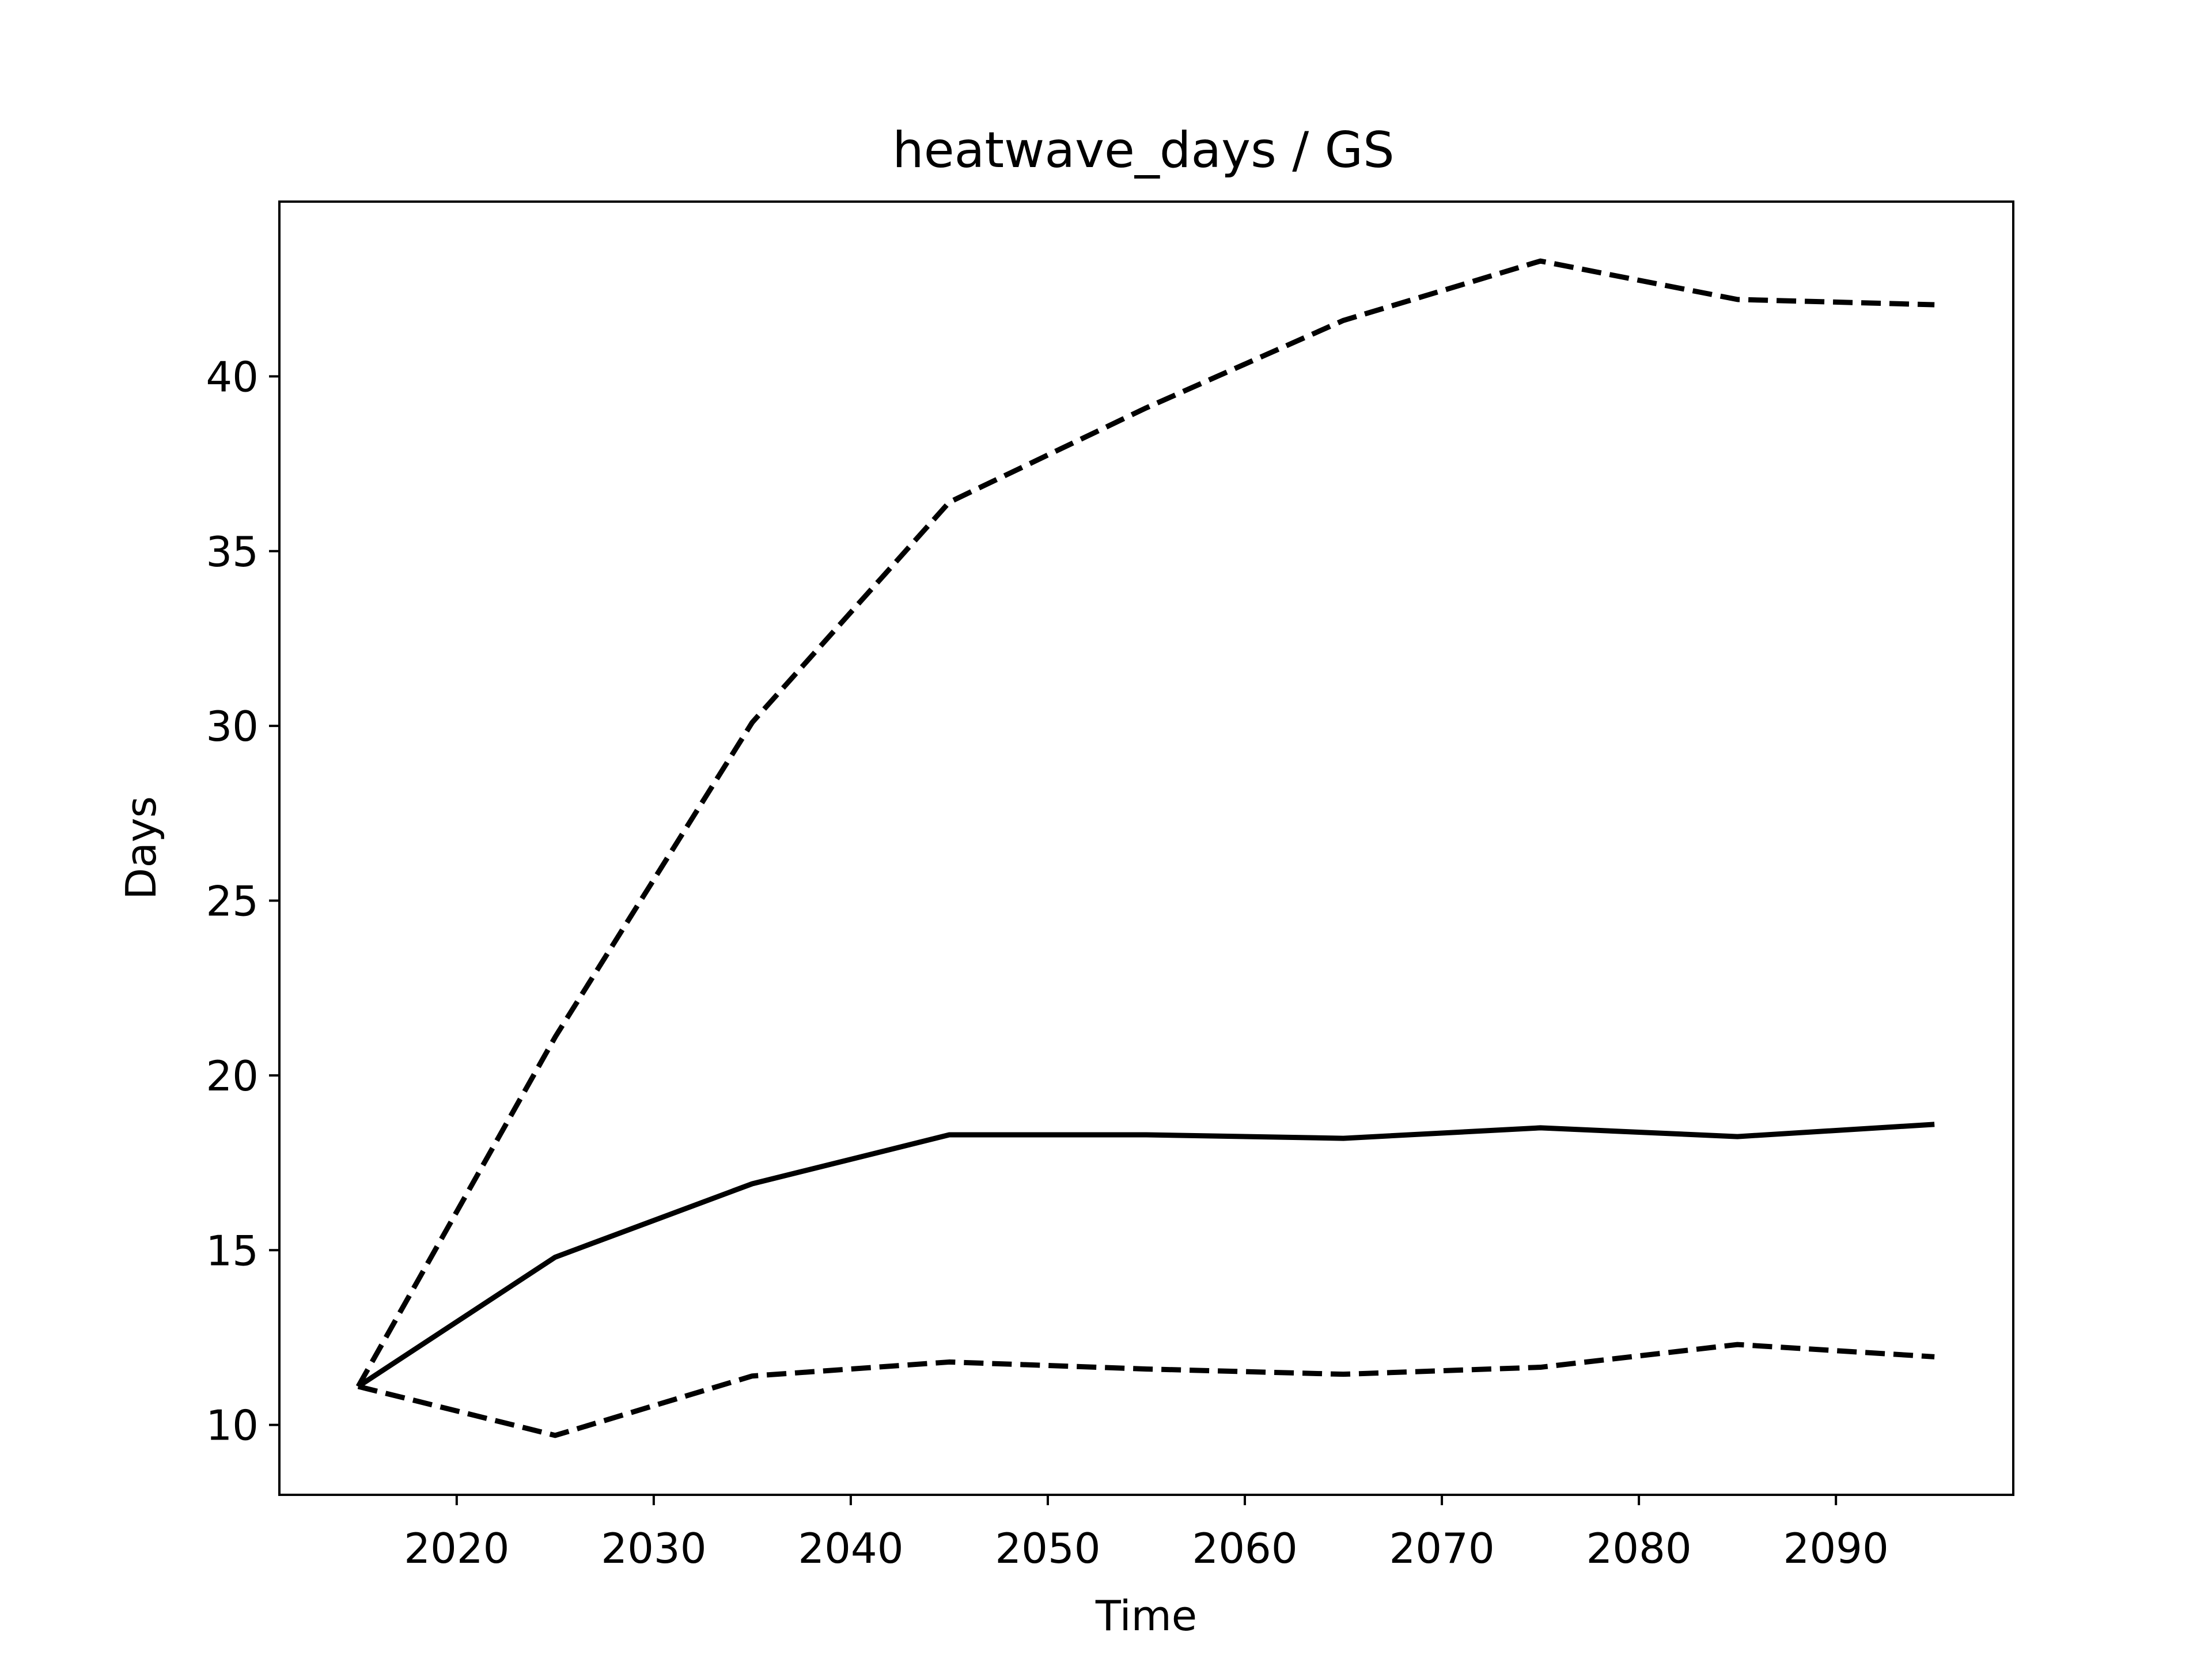 The width and height of the screenshot is (2212, 1659). What do you see at coordinates (141, 848) in the screenshot?
I see `y-axis-label: Days` at bounding box center [141, 848].